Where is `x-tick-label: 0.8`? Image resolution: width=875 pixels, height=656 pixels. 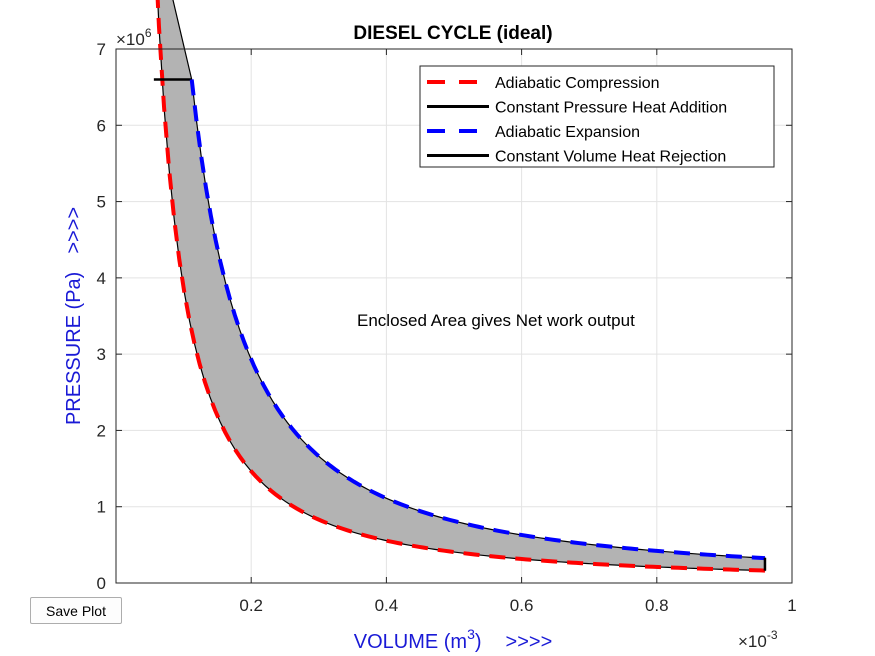 x-tick-label: 0.8 is located at coordinates (657, 605).